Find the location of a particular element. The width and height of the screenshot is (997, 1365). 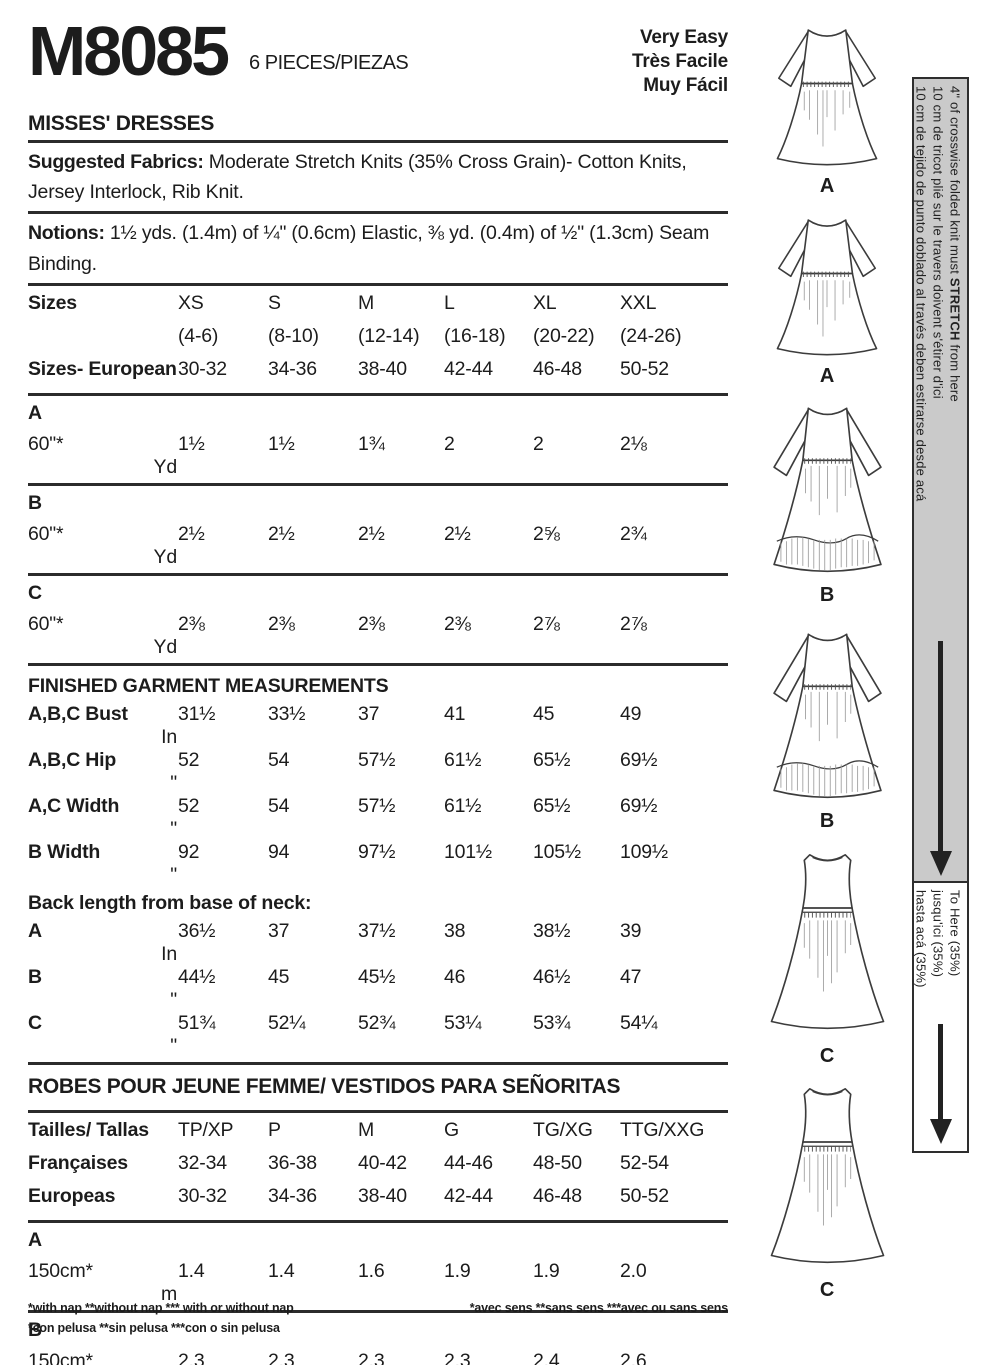

dress-a-illustration is located at coordinates (827, 287).